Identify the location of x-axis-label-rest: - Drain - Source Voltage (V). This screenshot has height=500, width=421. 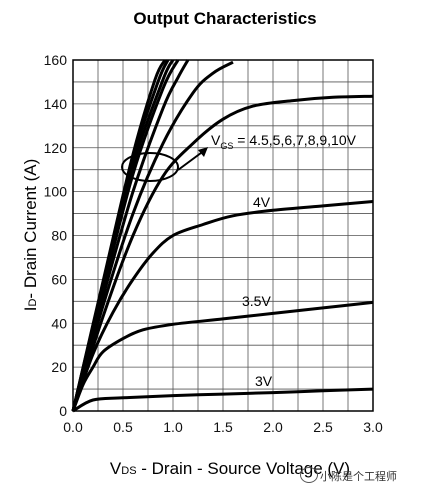
(244, 468).